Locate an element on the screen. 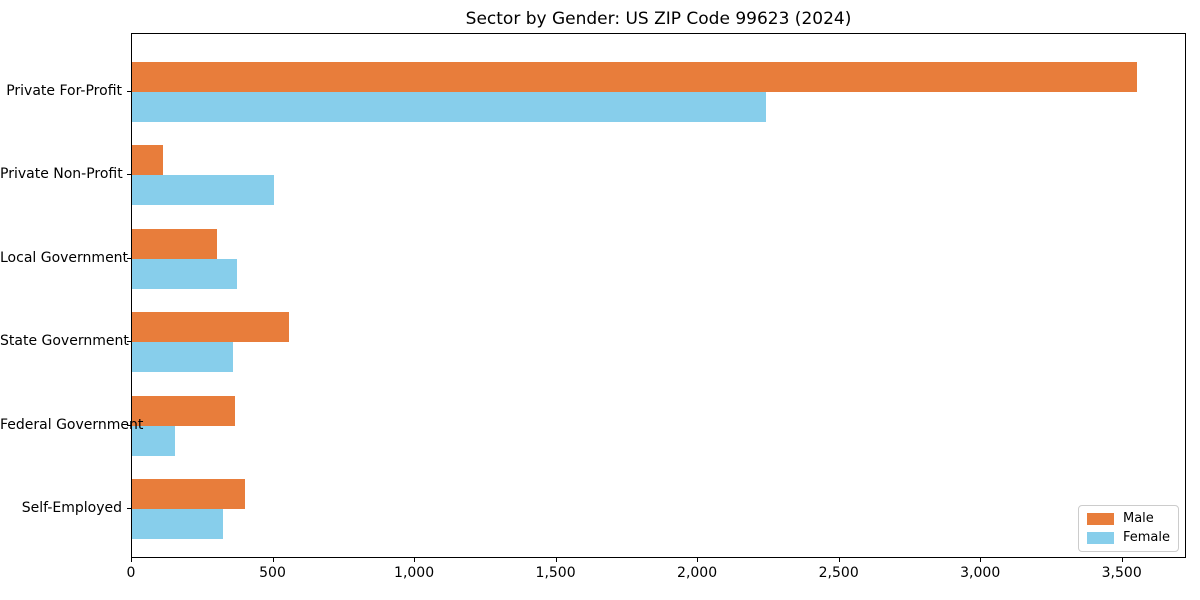  x-tick-label: 0 is located at coordinates (131, 573).